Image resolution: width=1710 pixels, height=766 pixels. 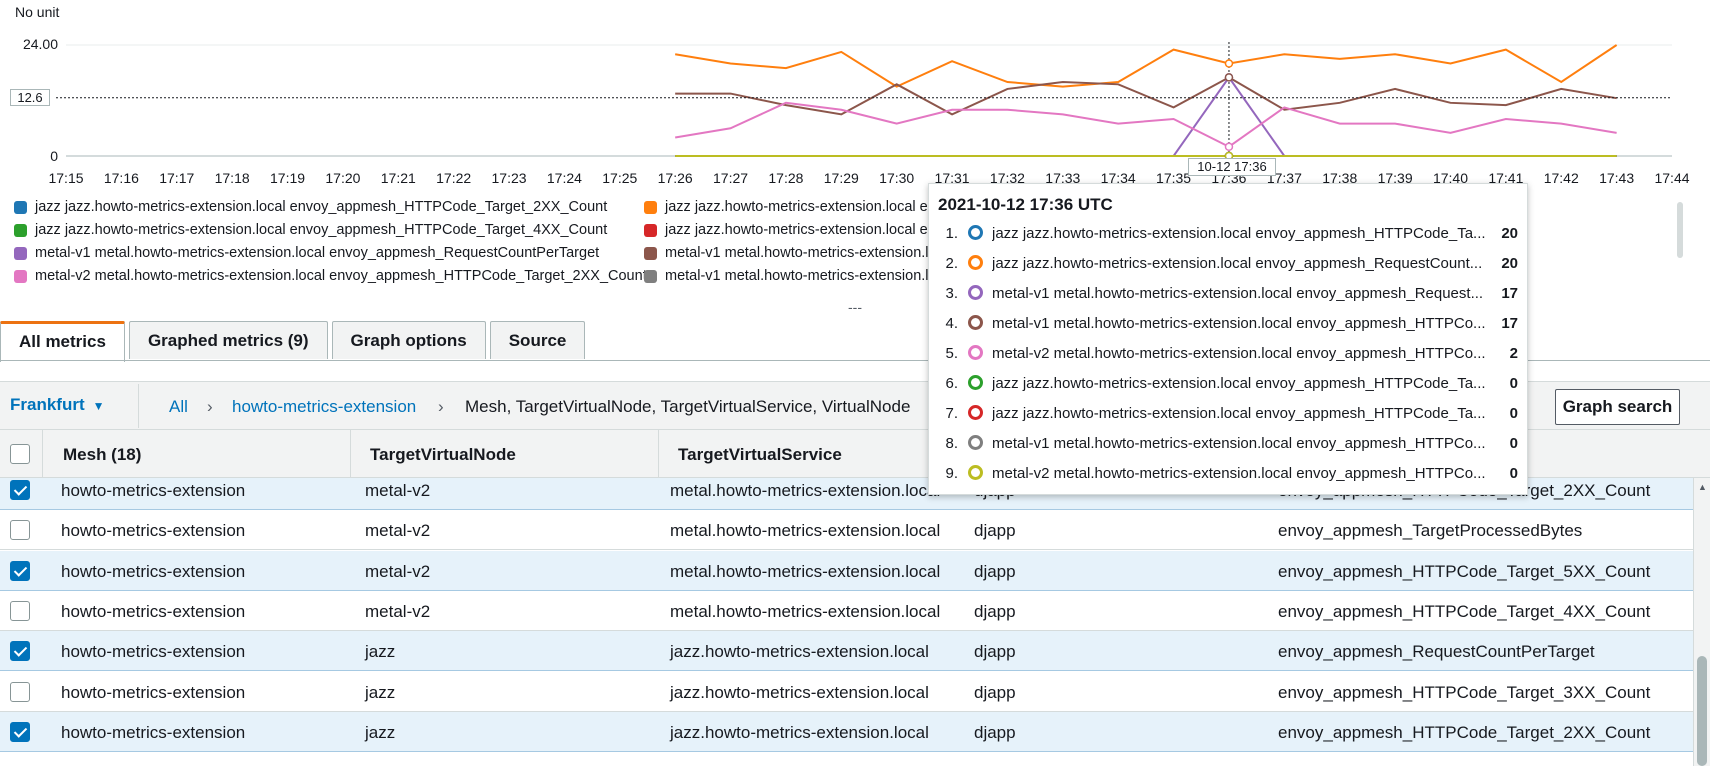 What do you see at coordinates (1464, 732) in the screenshot?
I see `cell-metric: envoy_appmesh_HTTPCode_Target_2XX_Count` at bounding box center [1464, 732].